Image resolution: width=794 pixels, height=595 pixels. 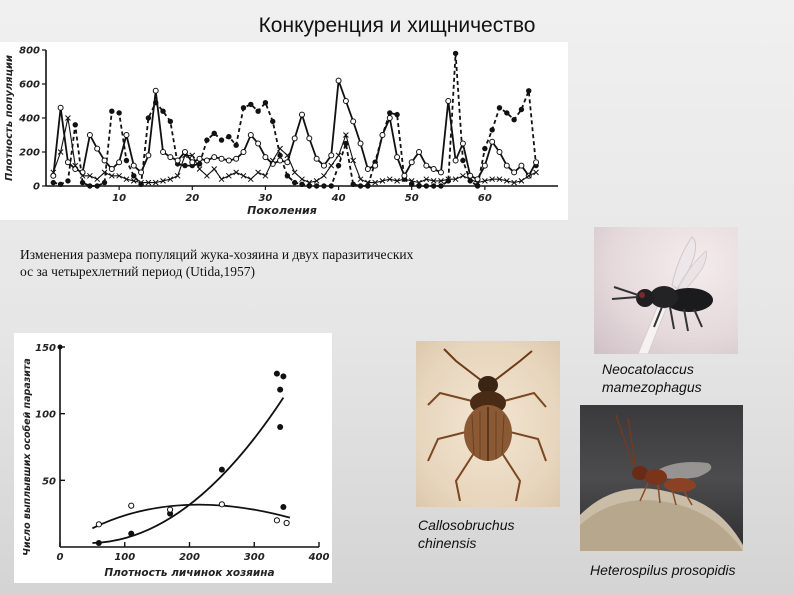 I want to click on heterospilus-photo, so click(x=661, y=478).